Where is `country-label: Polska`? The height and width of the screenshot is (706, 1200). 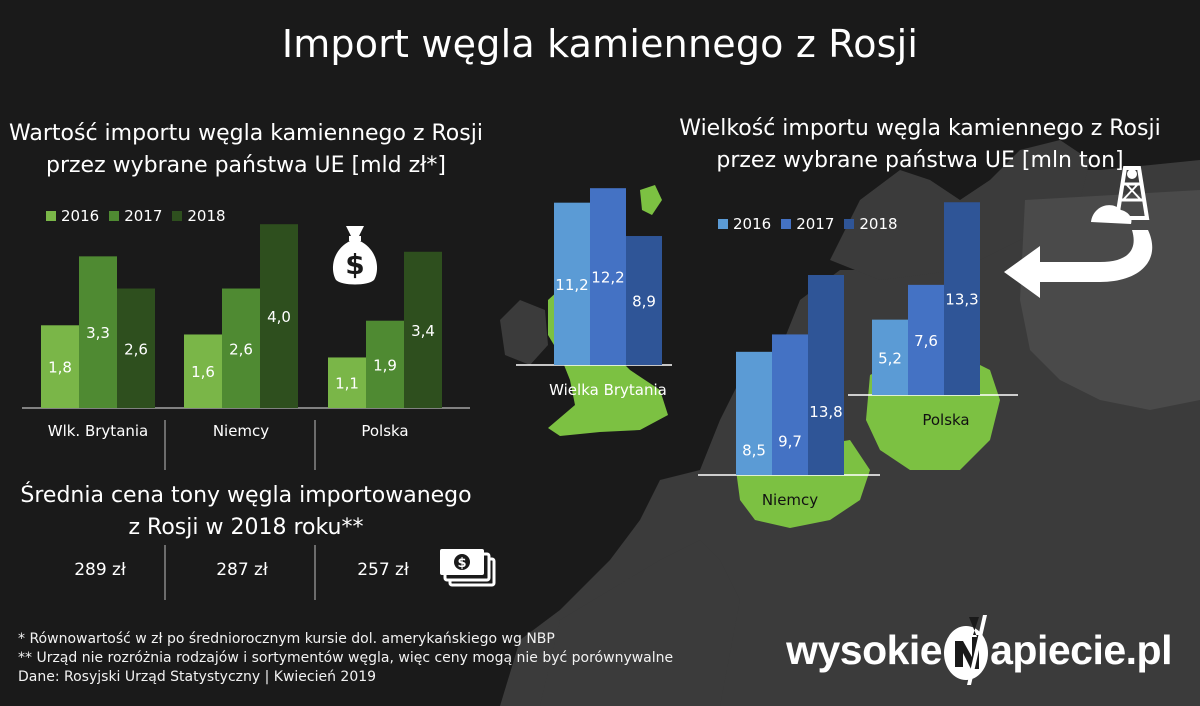
country-label: Polska is located at coordinates (945, 420).